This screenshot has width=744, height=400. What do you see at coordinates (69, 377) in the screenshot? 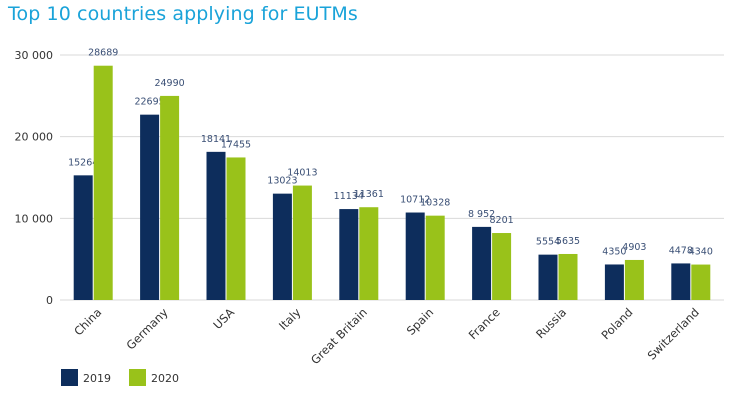
I see `legend-swatch-2019` at bounding box center [69, 377].